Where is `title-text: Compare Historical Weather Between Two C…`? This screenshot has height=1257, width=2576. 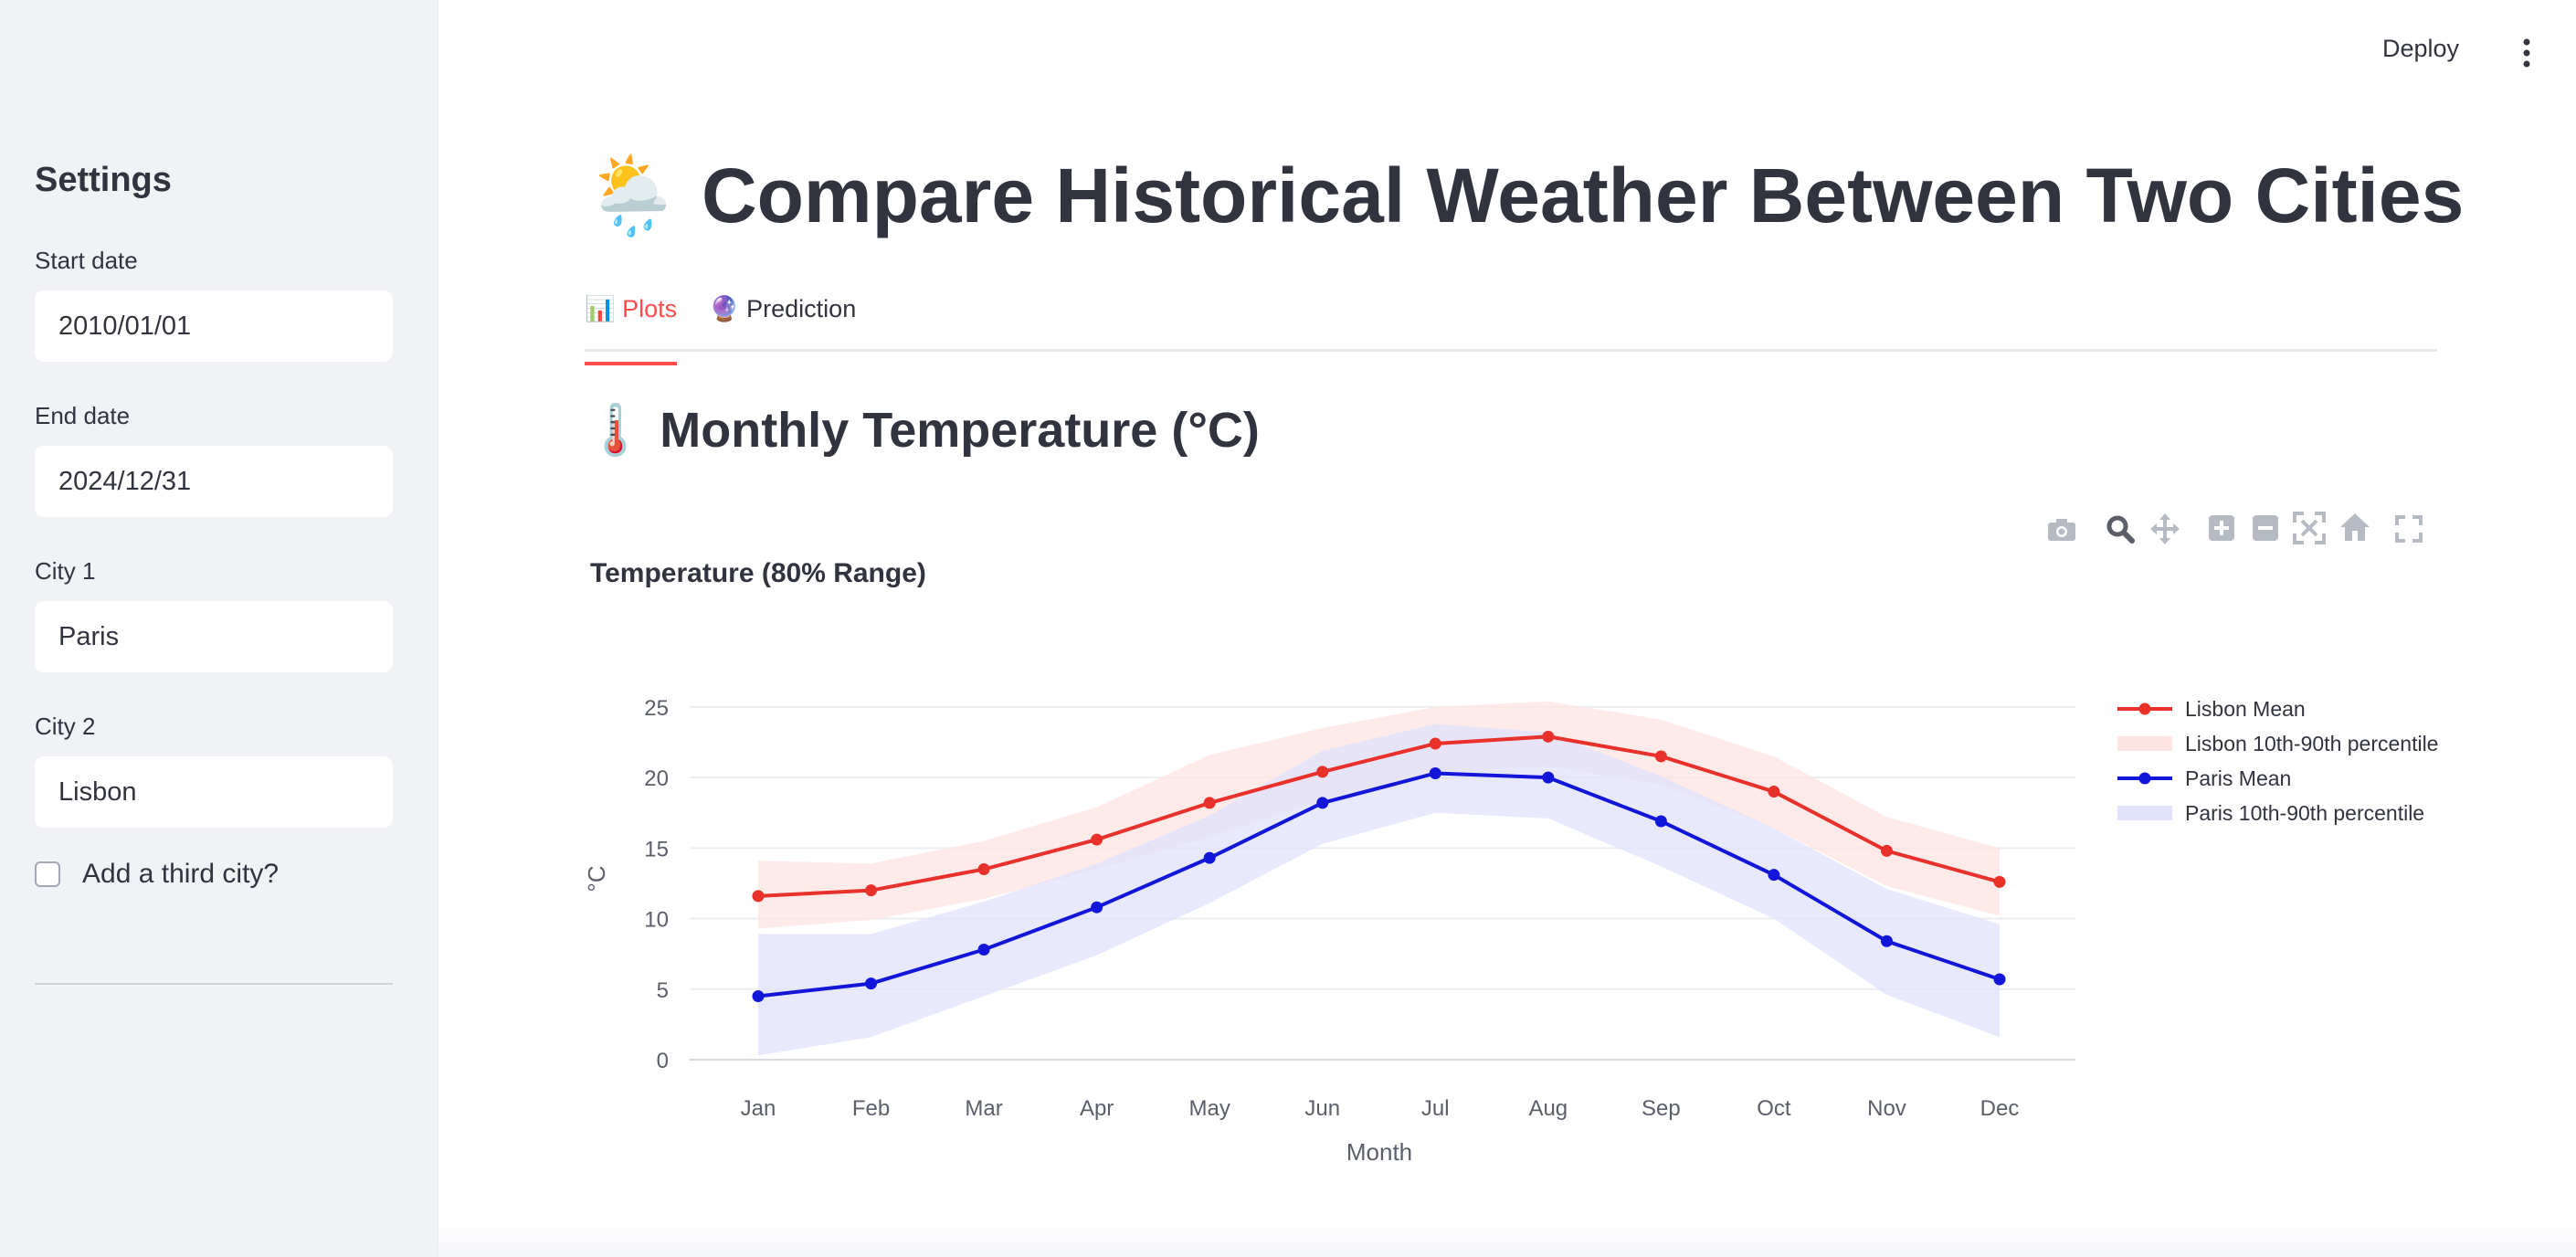
title-text: Compare Historical Weather Between Two C… is located at coordinates (1583, 196).